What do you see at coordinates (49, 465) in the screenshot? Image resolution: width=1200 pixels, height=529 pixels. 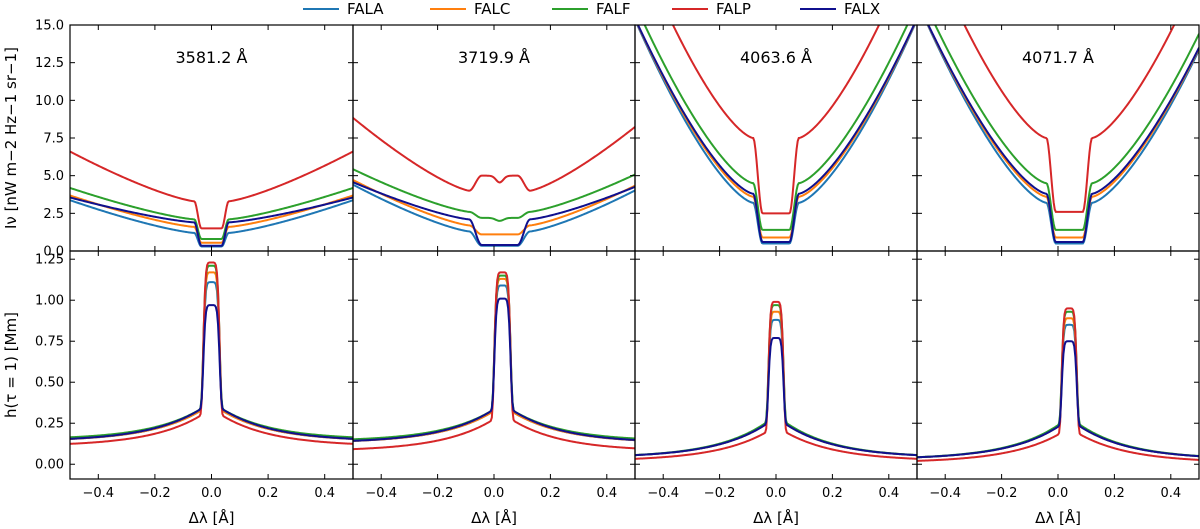 I see `y-tick-label: 0.00` at bounding box center [49, 465].